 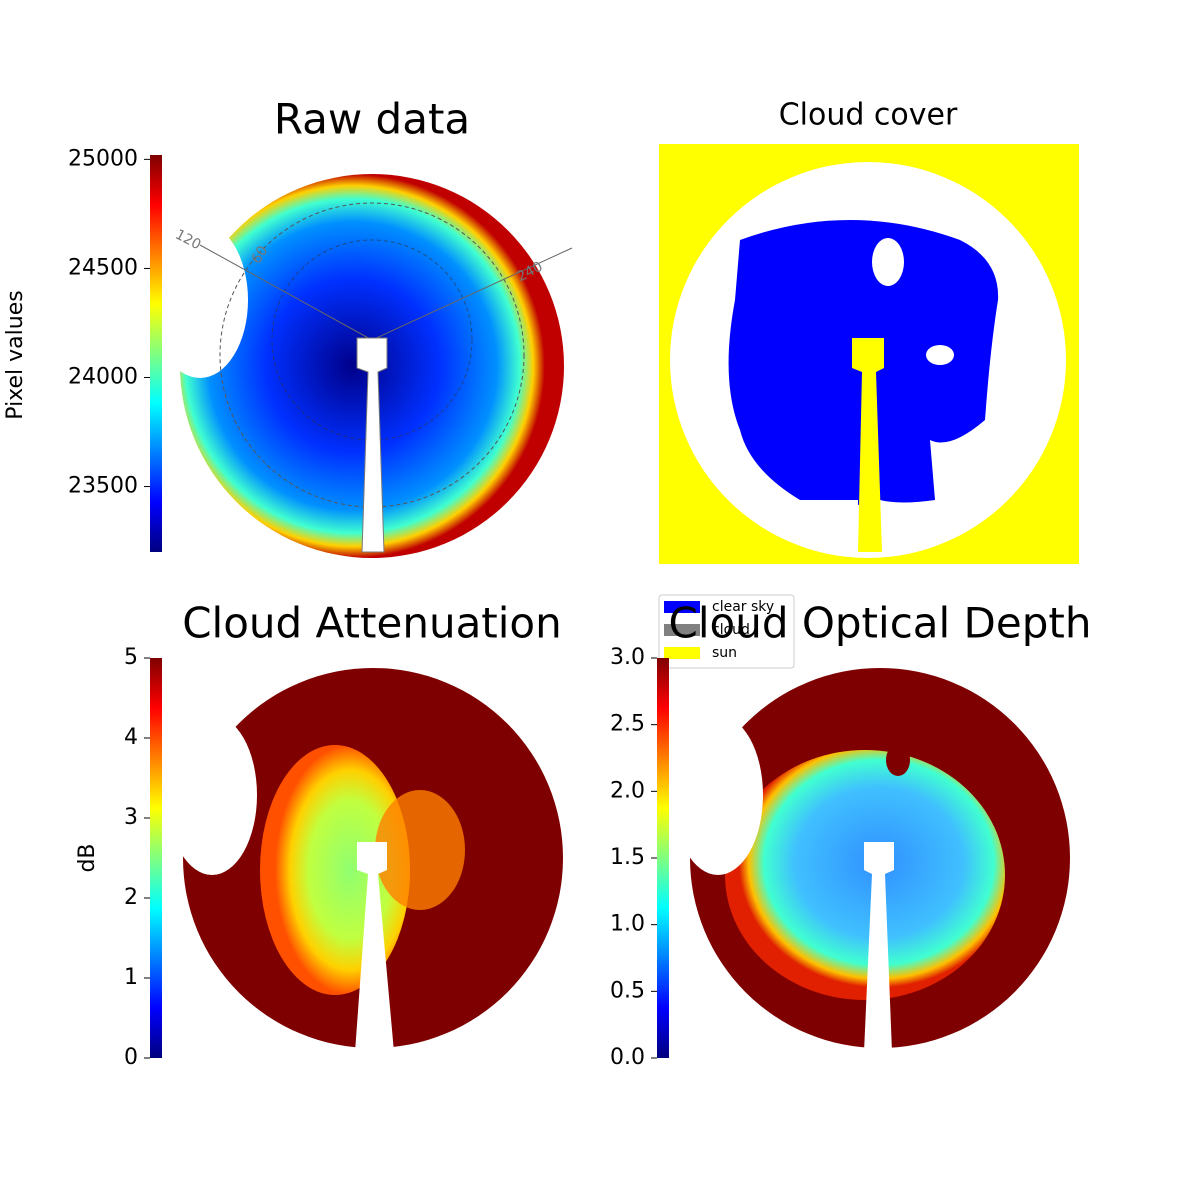 What do you see at coordinates (103, 486) in the screenshot?
I see `colorbar-tick-label: 23500` at bounding box center [103, 486].